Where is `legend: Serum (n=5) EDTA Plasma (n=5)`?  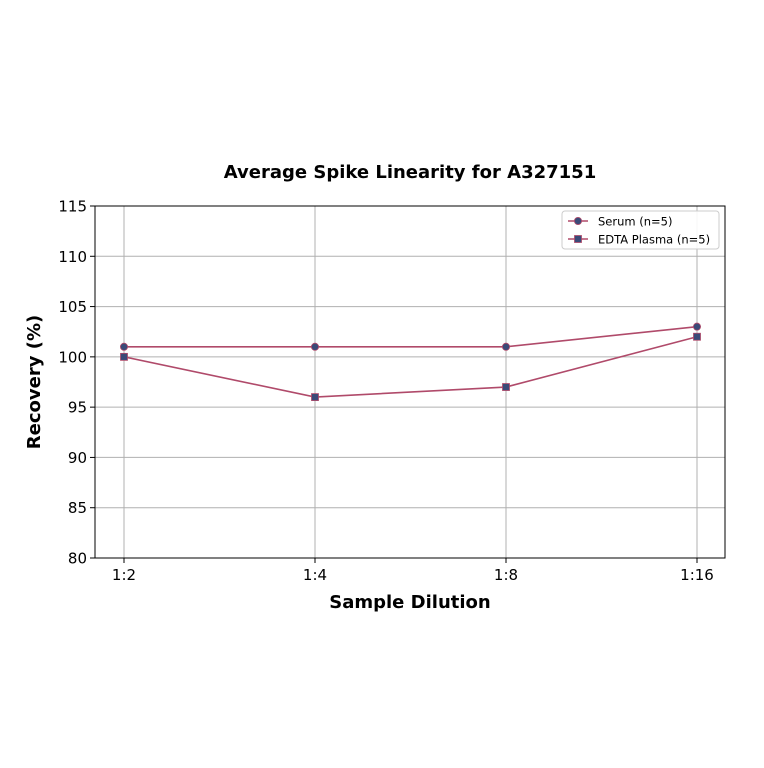 legend: Serum (n=5) EDTA Plasma (n=5) is located at coordinates (640, 230).